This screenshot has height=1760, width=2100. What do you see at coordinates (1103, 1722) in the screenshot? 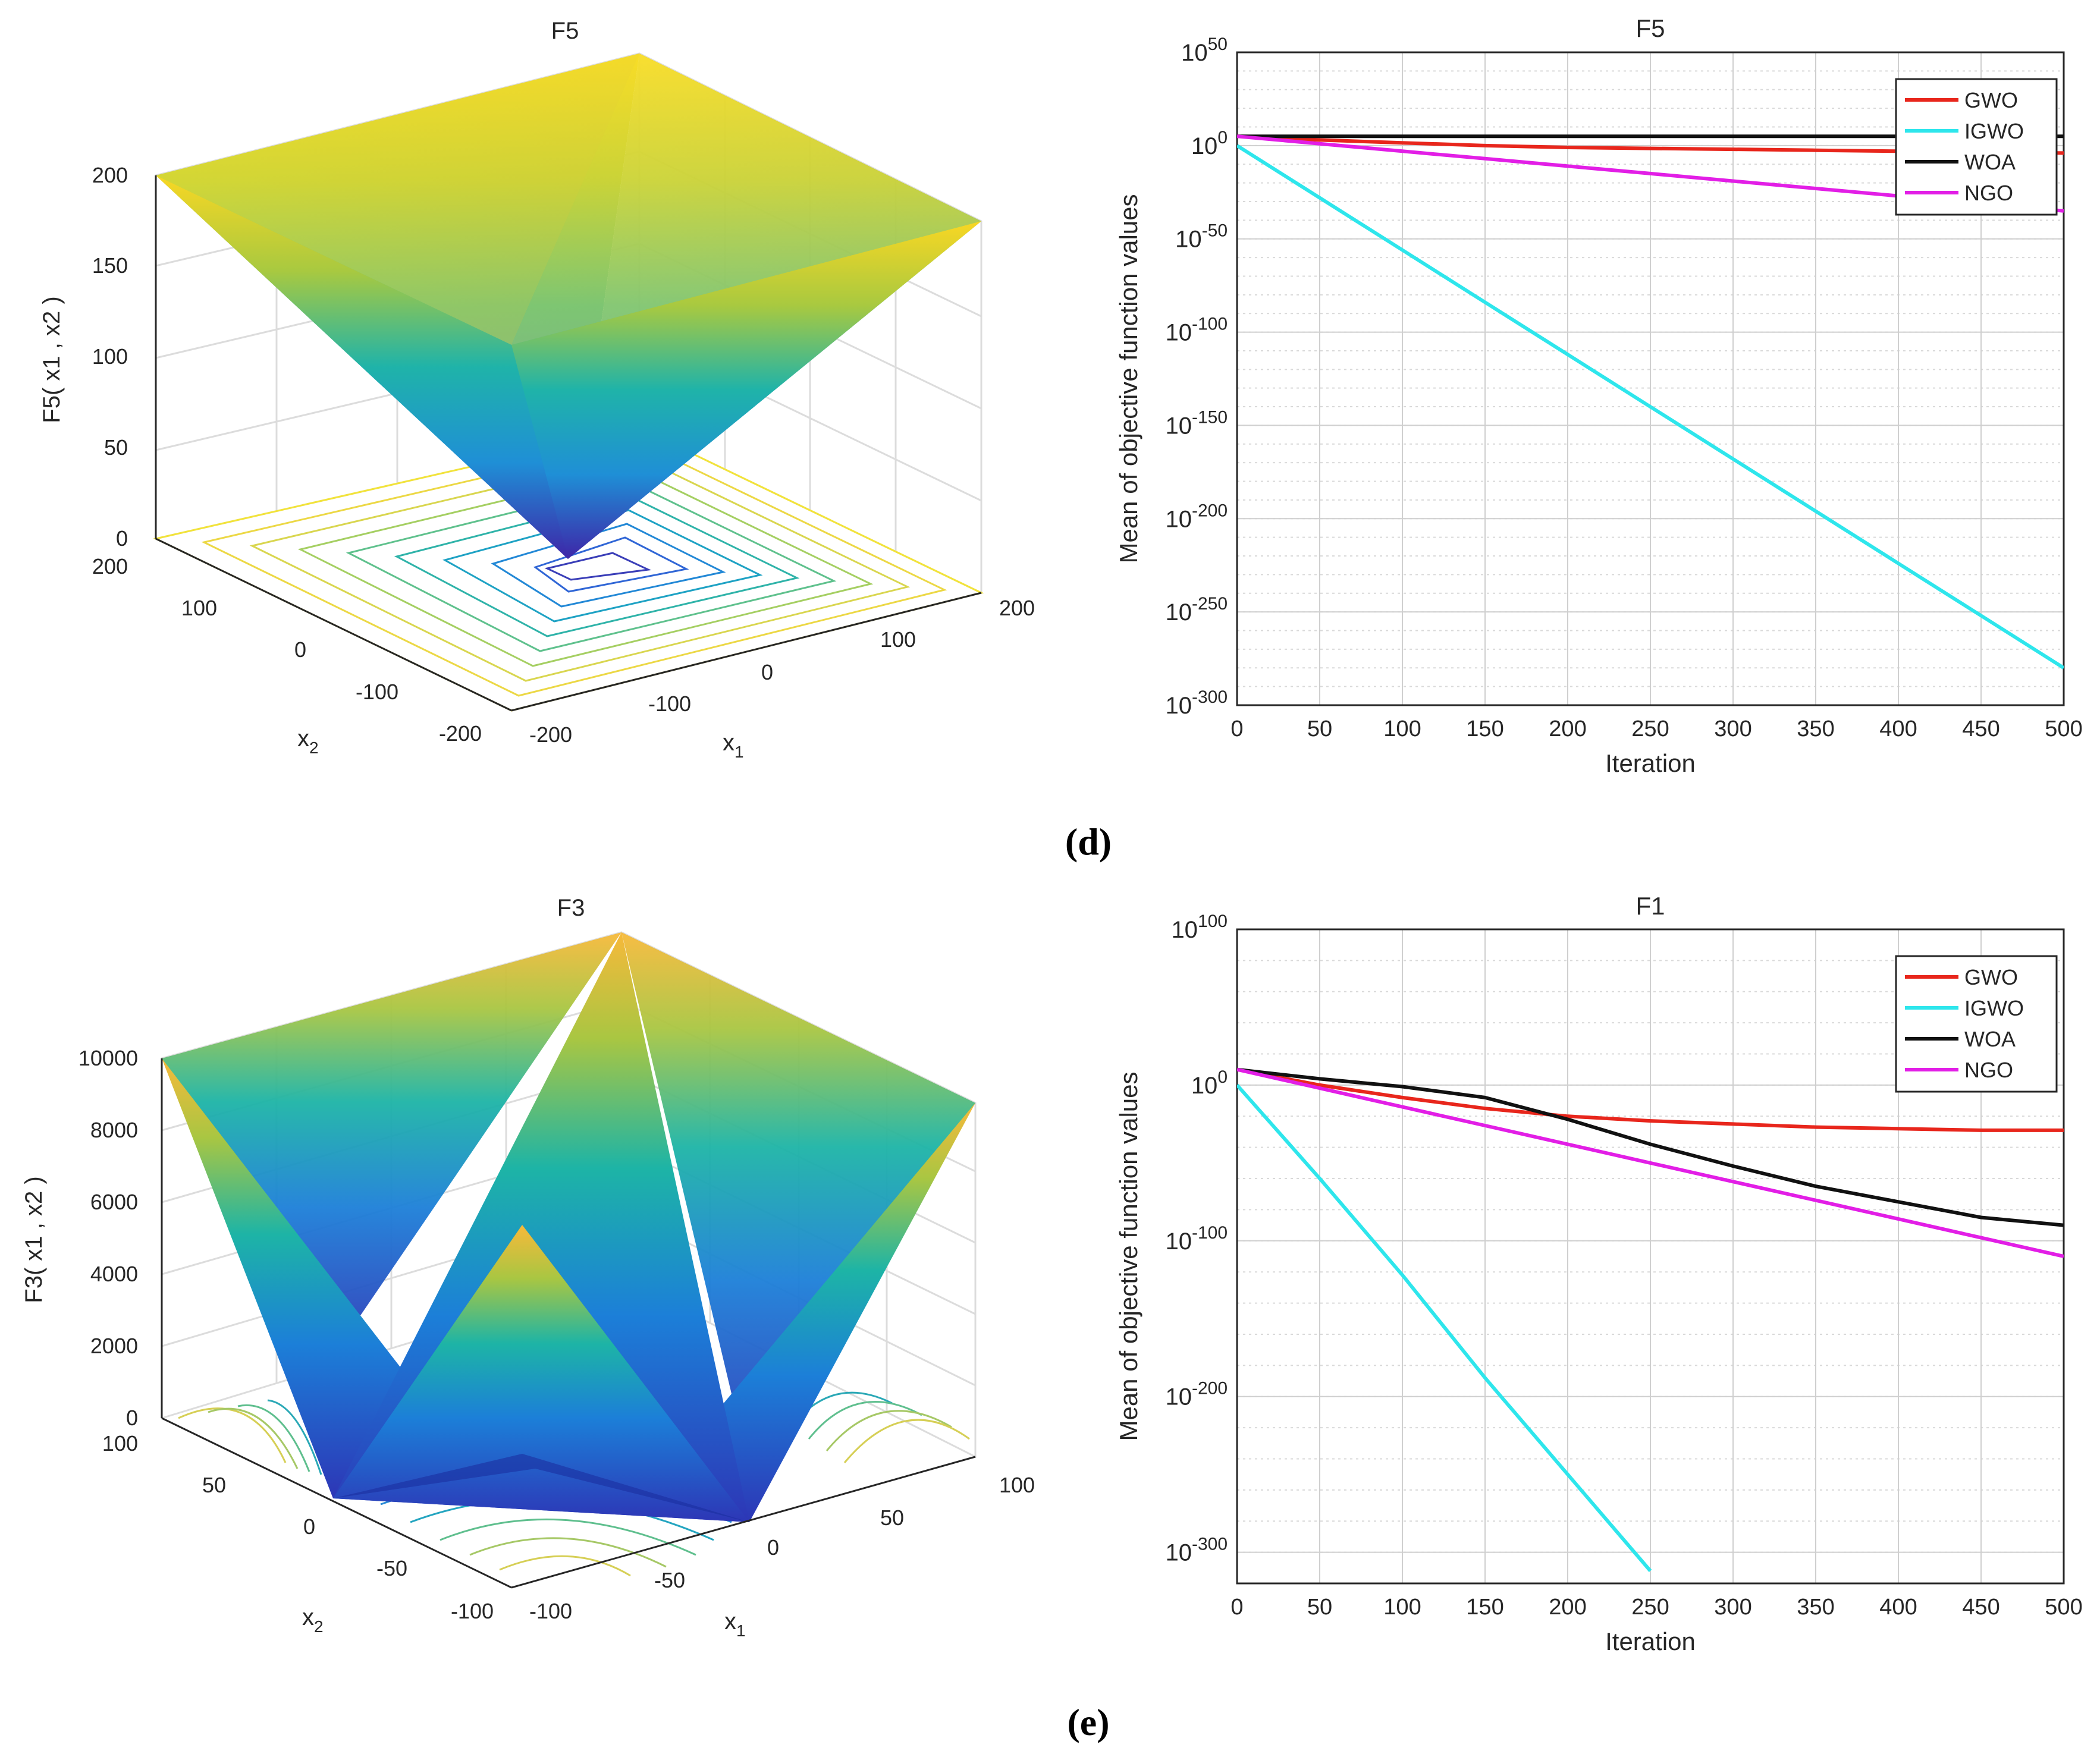
I see `caption-e-close: )` at bounding box center [1103, 1722].